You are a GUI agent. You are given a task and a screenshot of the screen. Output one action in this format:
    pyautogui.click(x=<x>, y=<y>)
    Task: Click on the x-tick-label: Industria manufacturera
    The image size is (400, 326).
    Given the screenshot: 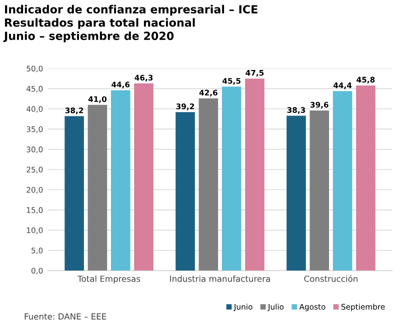 What is the action you would take?
    pyautogui.click(x=220, y=278)
    